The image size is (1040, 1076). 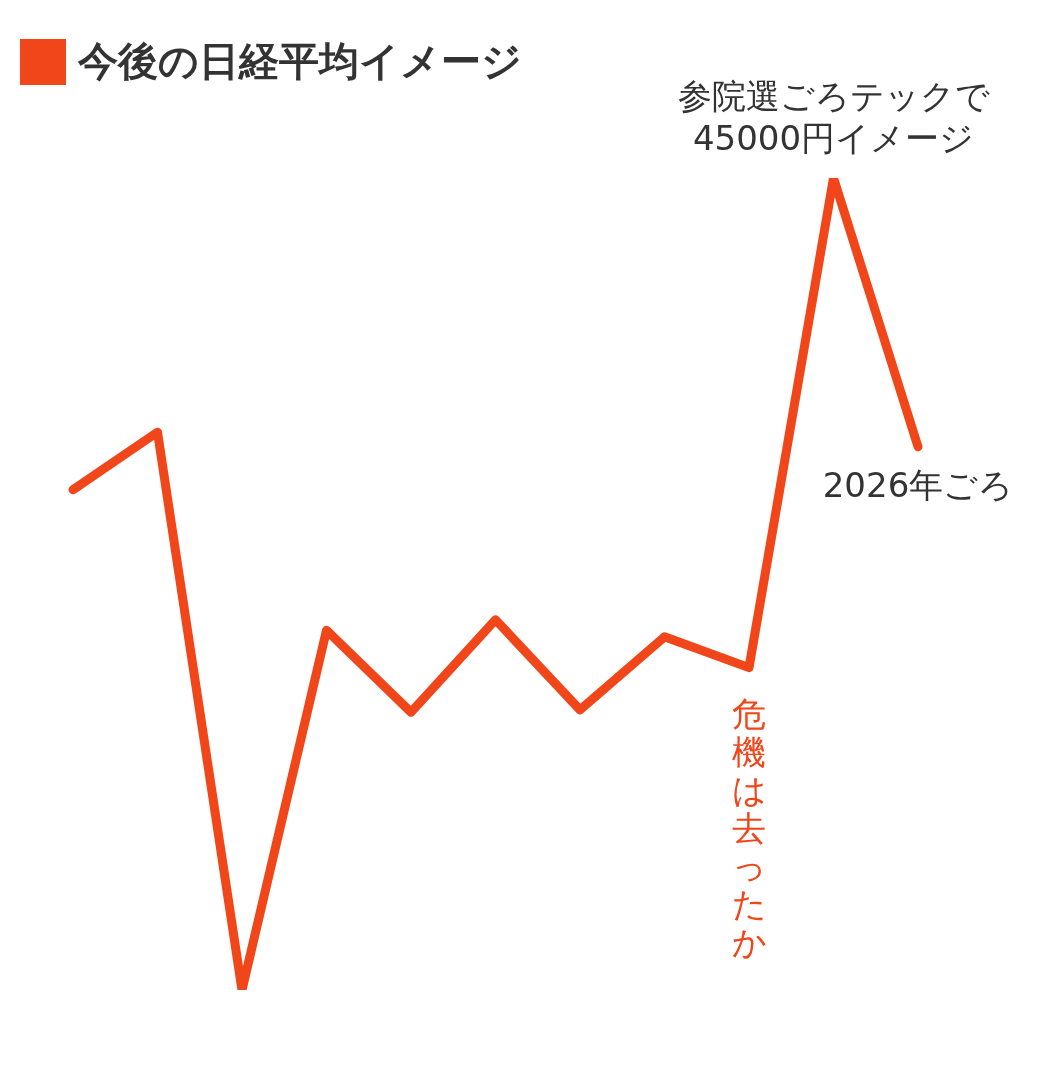 What do you see at coordinates (749, 827) in the screenshot?
I see `annotation: 危機は去ったか` at bounding box center [749, 827].